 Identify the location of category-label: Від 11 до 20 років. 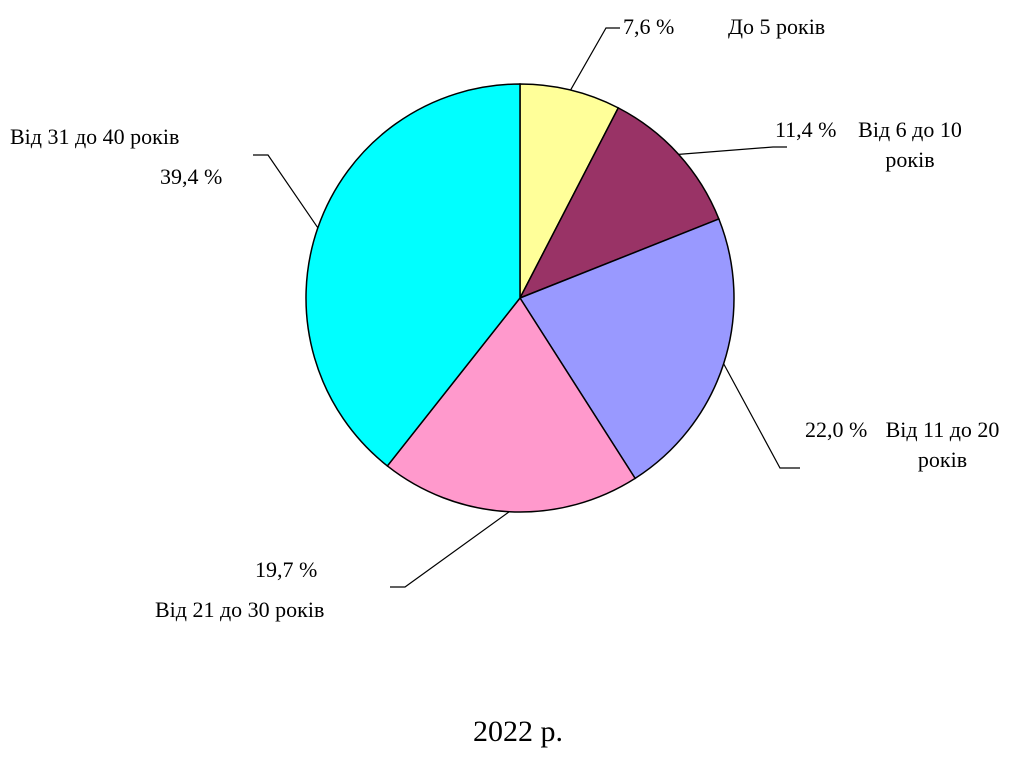
(942, 444).